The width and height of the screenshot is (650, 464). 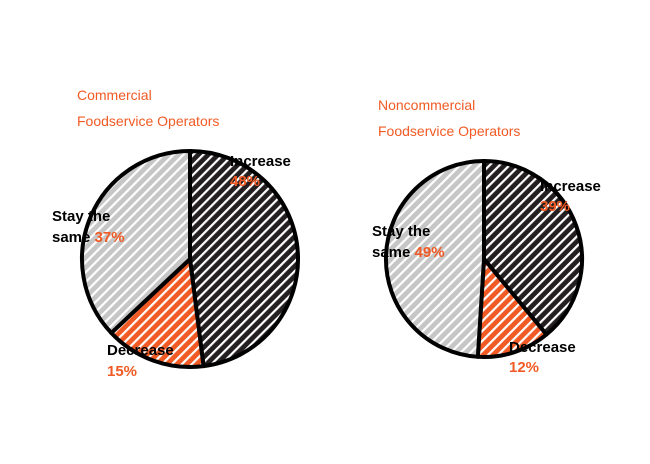 What do you see at coordinates (140, 361) in the screenshot?
I see `slice-label-decrease: Decrease 15%` at bounding box center [140, 361].